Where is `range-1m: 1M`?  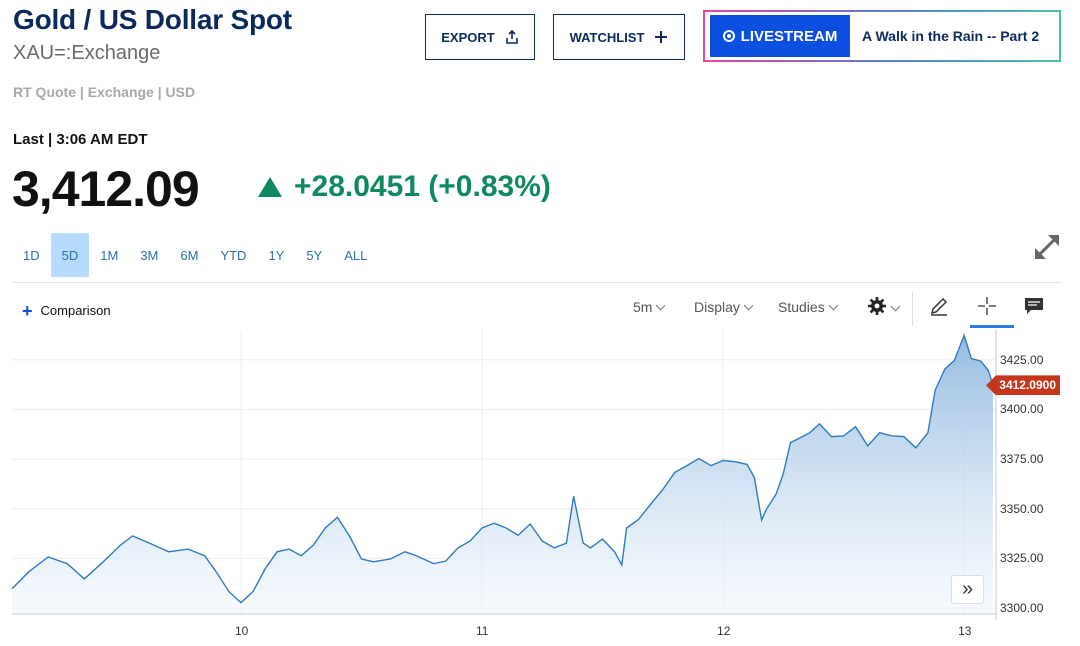
range-1m: 1M is located at coordinates (109, 255).